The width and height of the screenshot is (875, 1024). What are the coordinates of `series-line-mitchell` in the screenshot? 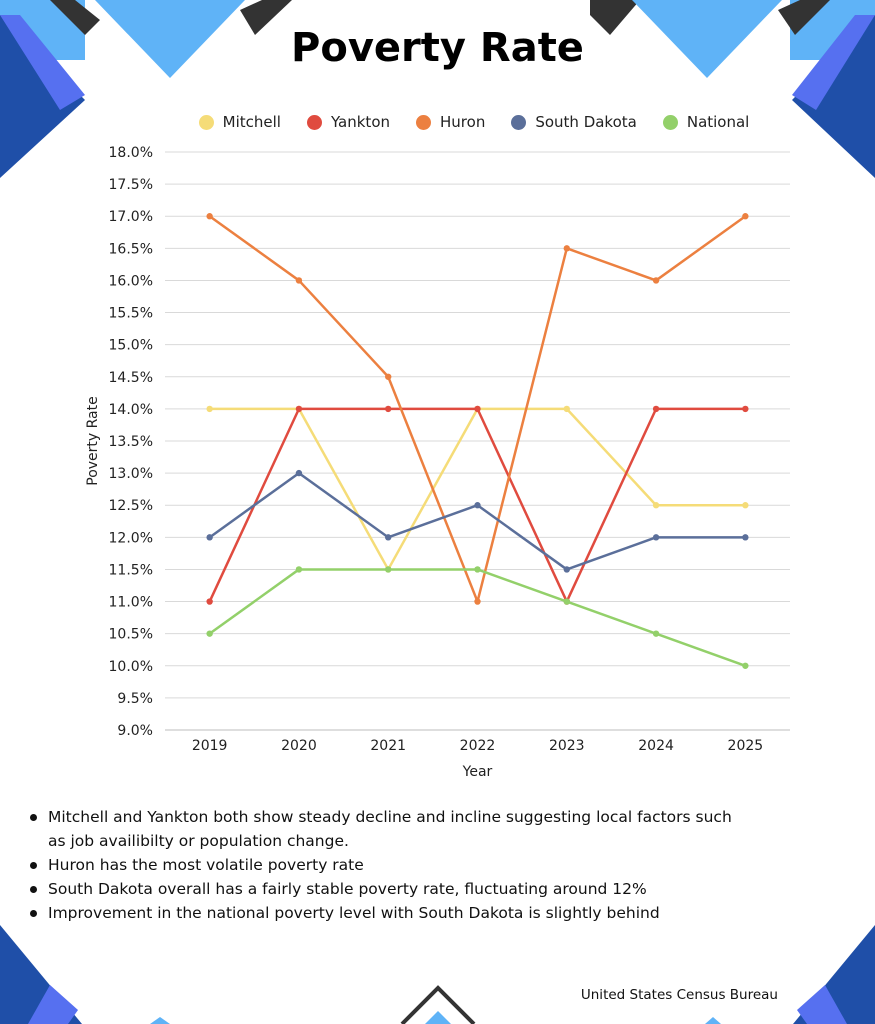 It's located at (477, 489).